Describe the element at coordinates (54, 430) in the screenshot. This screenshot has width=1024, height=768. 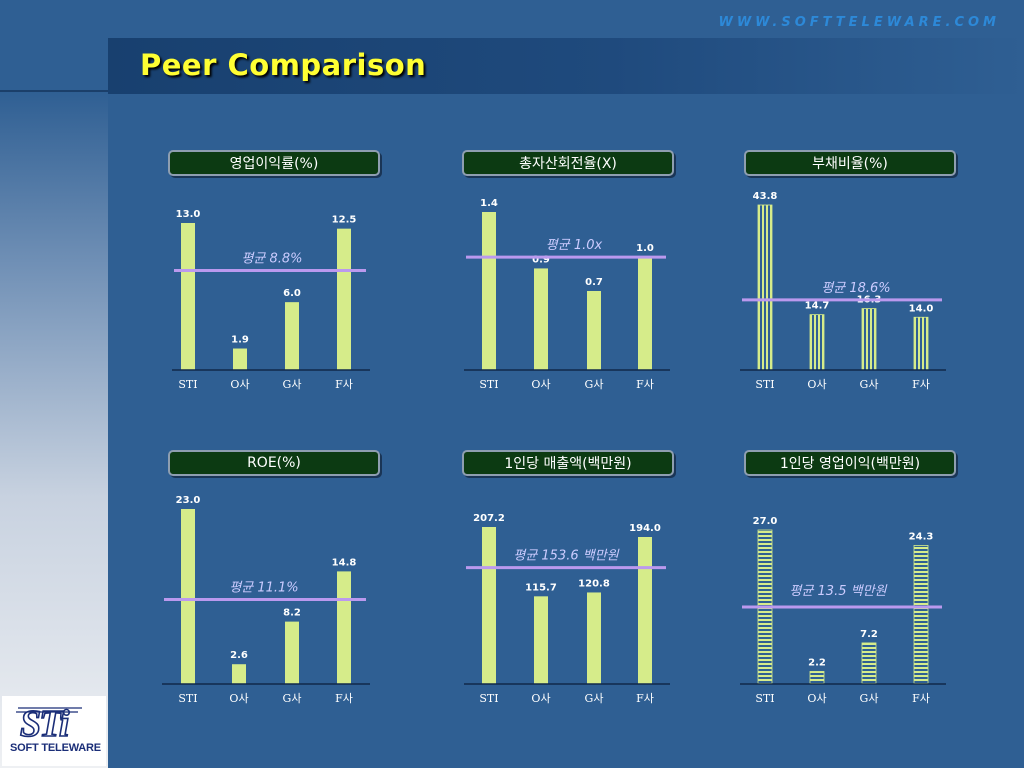
I see `left-gradient-panel` at that location.